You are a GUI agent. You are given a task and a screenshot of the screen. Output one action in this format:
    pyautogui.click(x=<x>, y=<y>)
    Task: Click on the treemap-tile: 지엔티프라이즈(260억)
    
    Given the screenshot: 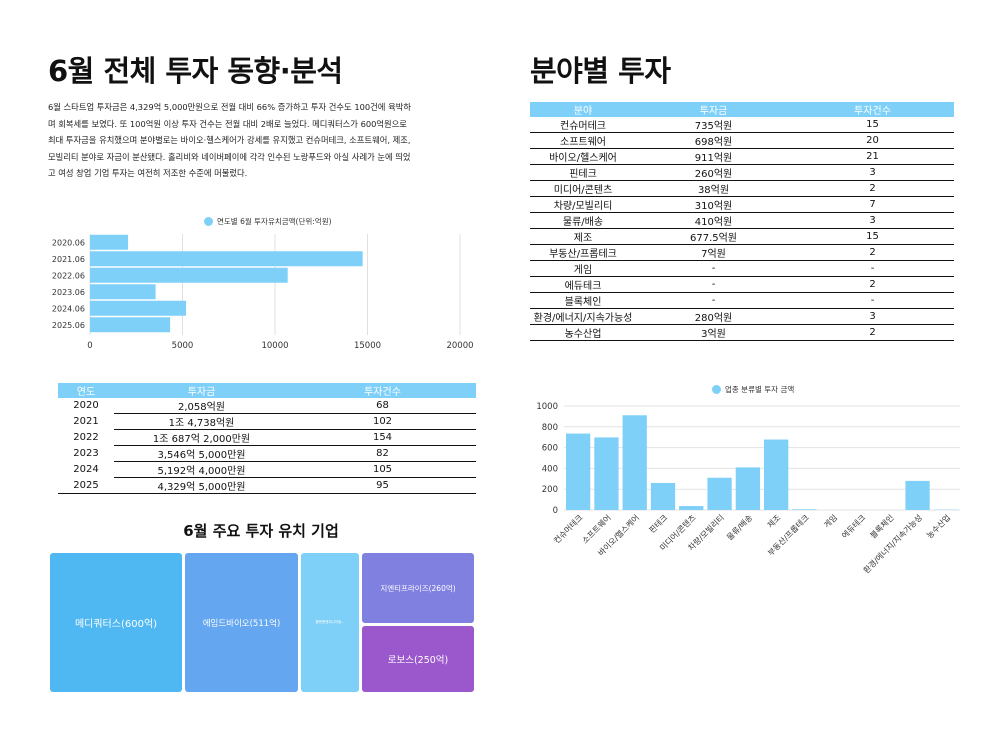 What is the action you would take?
    pyautogui.click(x=418, y=588)
    